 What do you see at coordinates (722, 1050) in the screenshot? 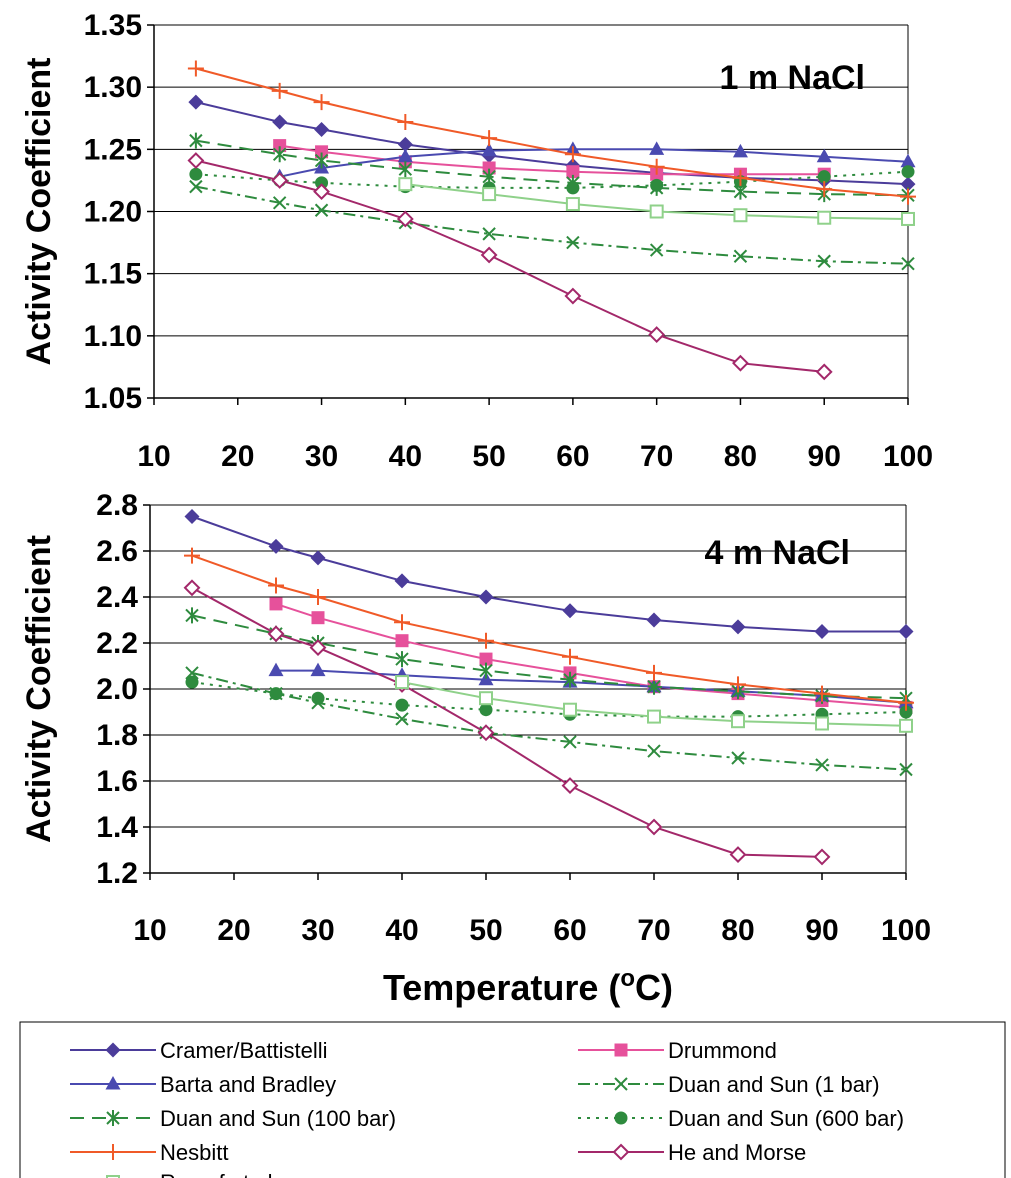
I see `legend-label: Drummond` at bounding box center [722, 1050].